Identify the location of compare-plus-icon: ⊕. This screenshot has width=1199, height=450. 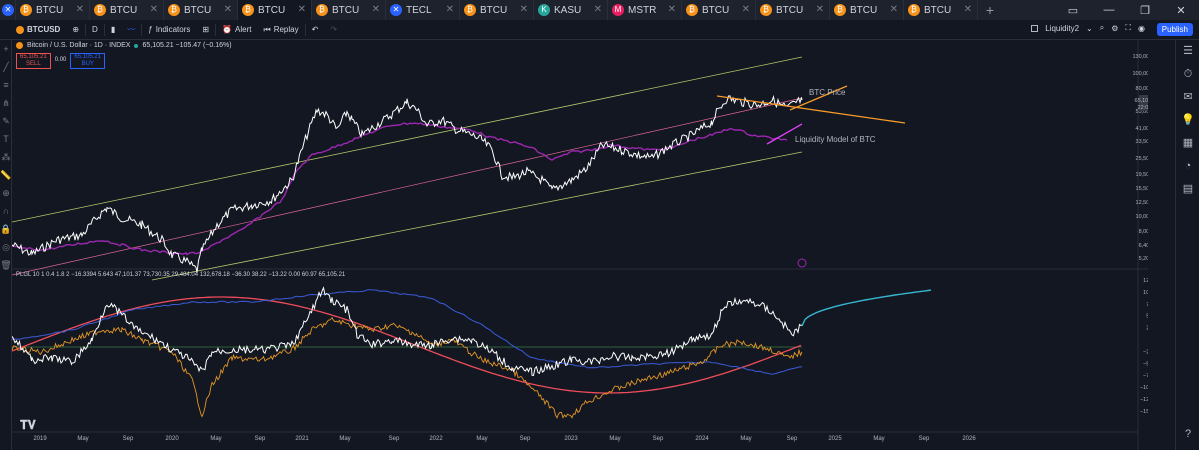
(76, 29).